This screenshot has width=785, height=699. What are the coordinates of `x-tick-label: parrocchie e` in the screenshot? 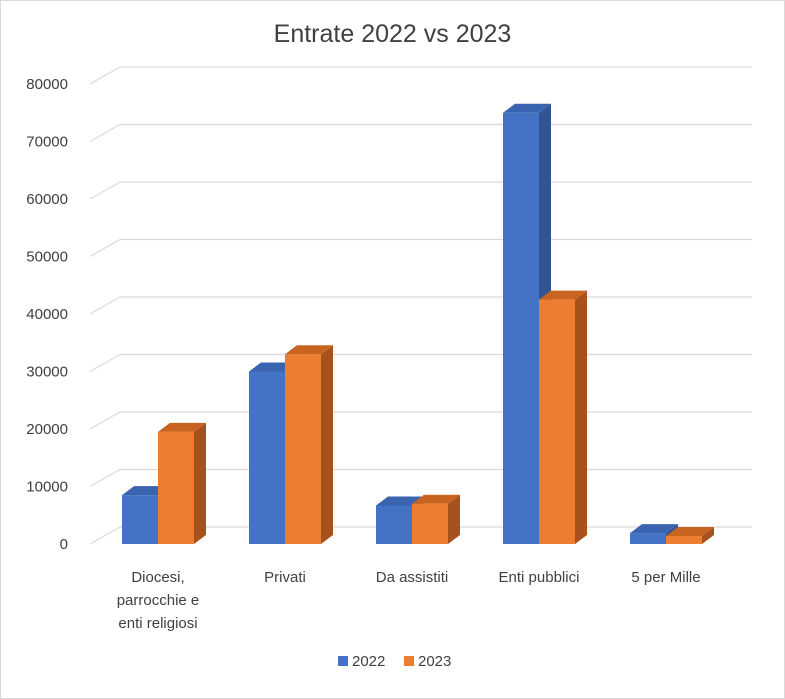 It's located at (158, 600).